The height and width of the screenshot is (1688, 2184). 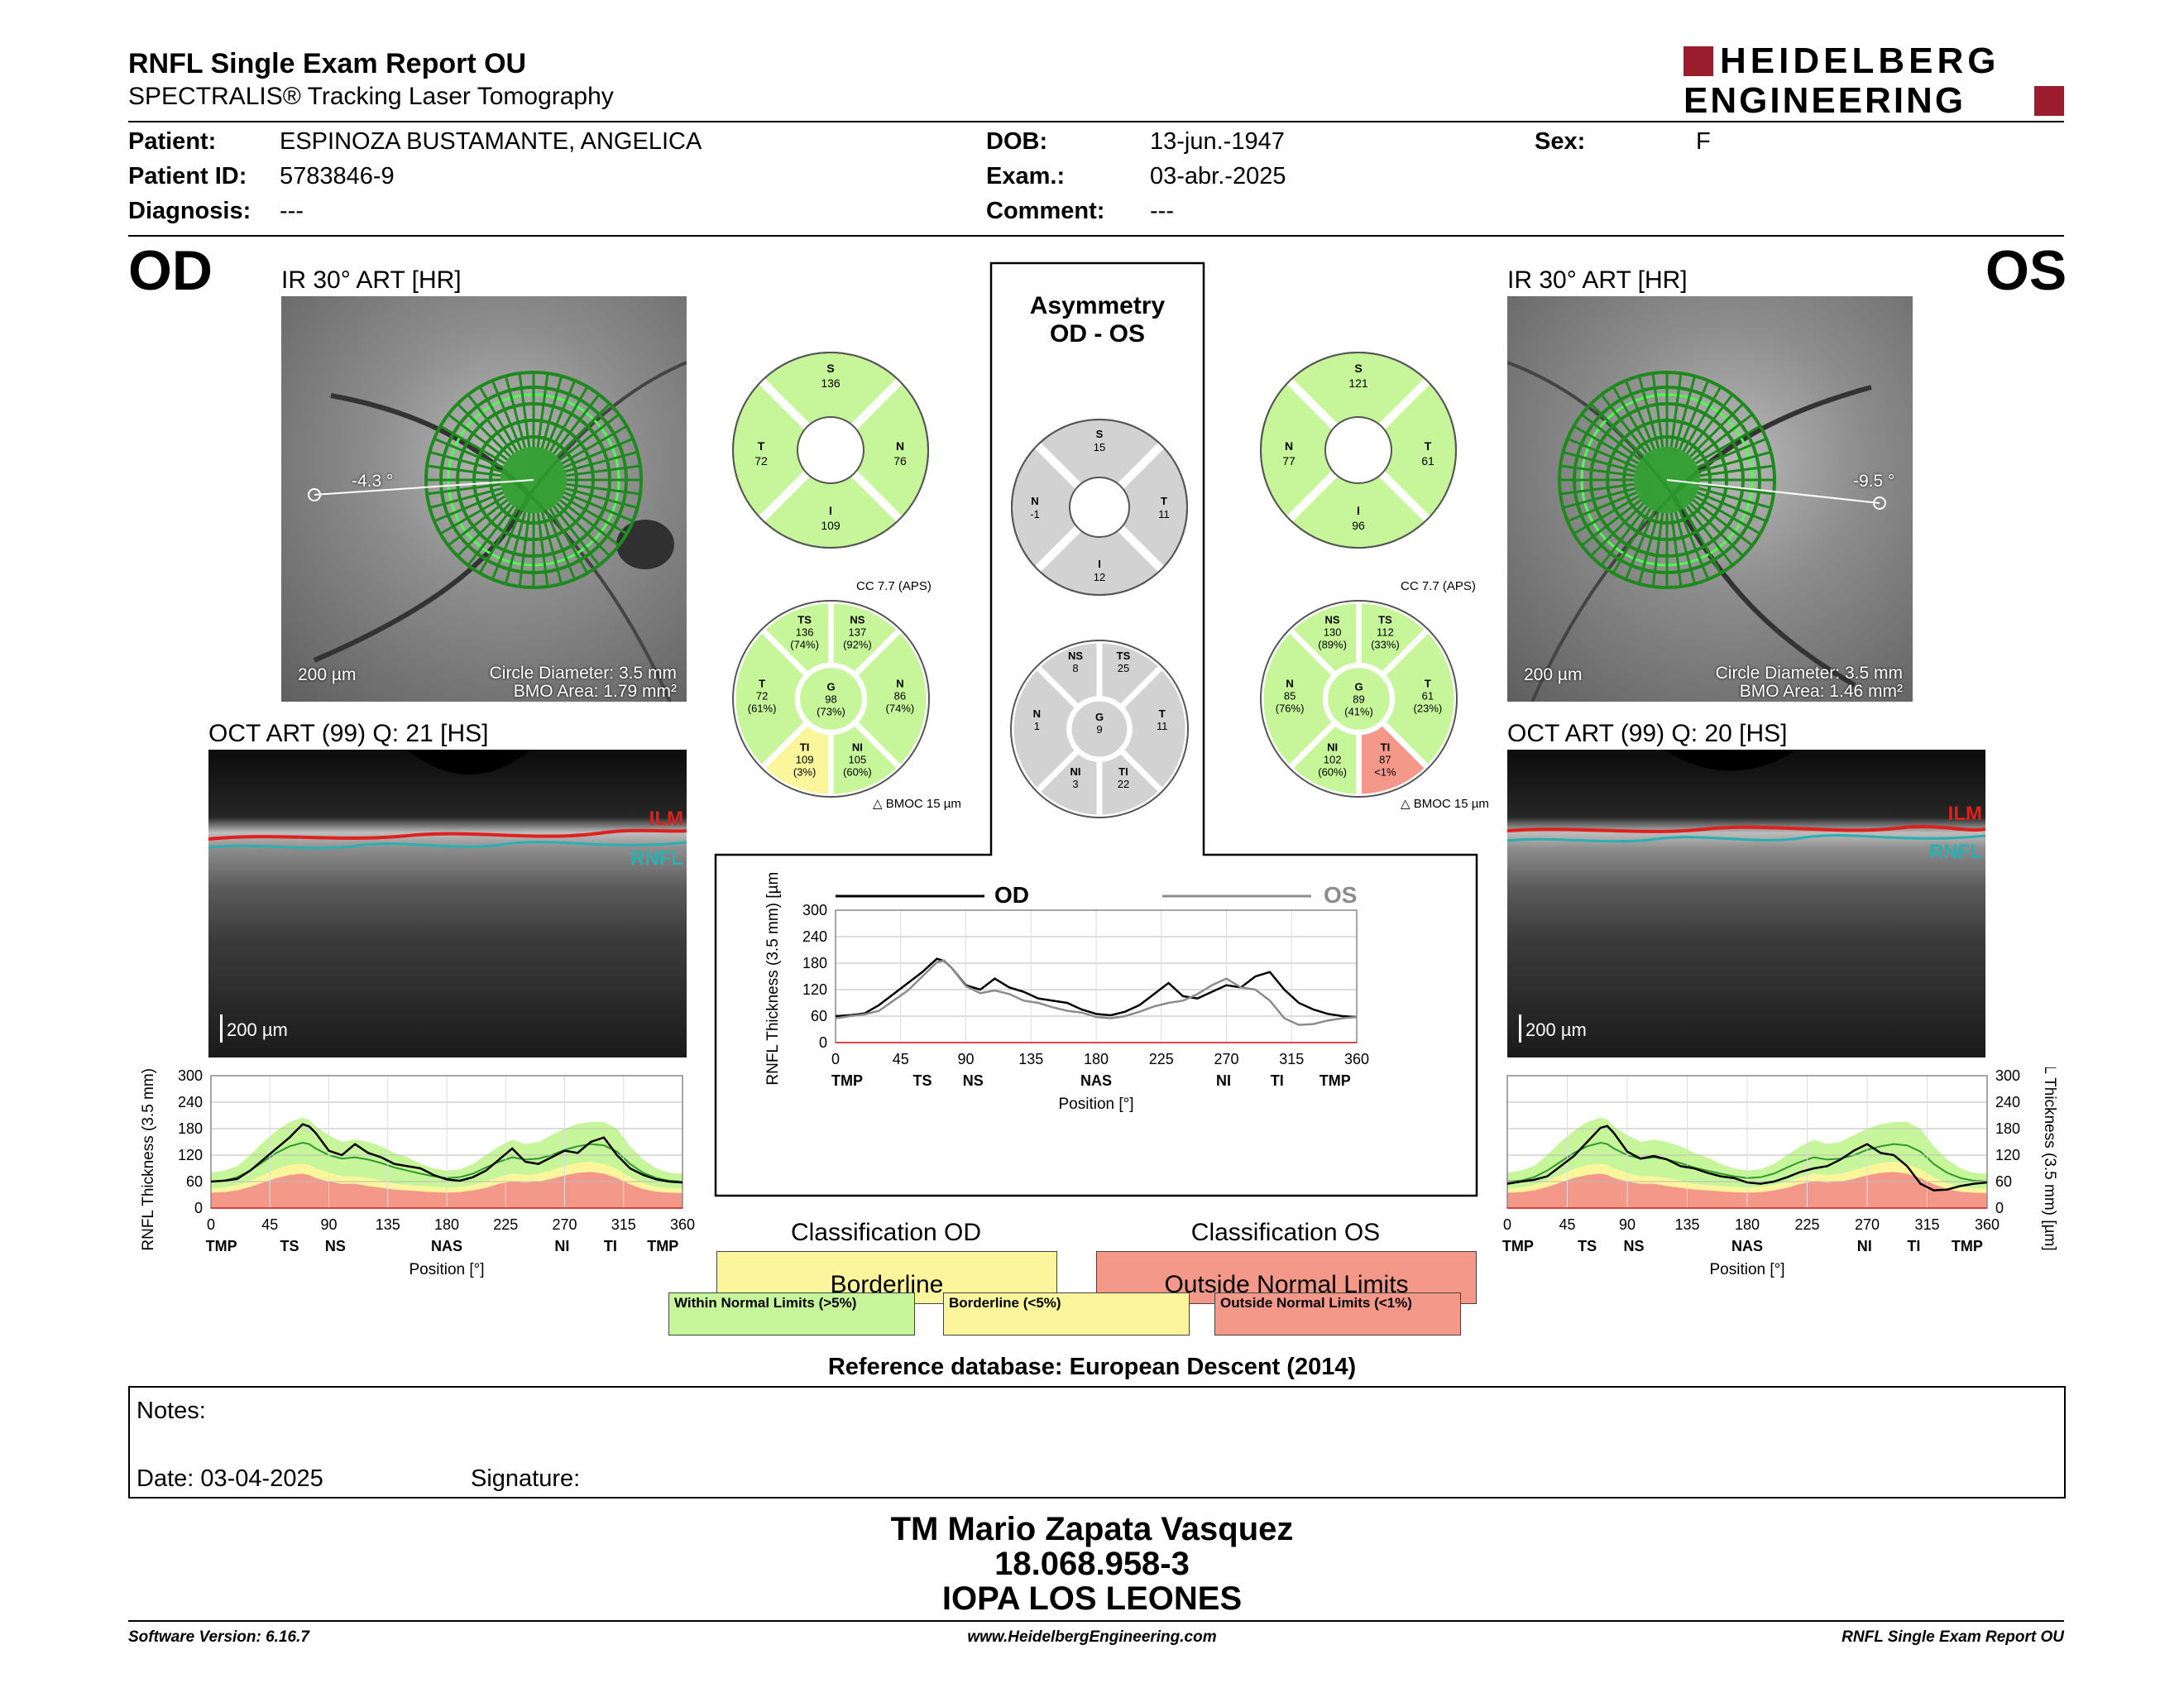 I want to click on patient-label: Patient:, so click(x=172, y=141).